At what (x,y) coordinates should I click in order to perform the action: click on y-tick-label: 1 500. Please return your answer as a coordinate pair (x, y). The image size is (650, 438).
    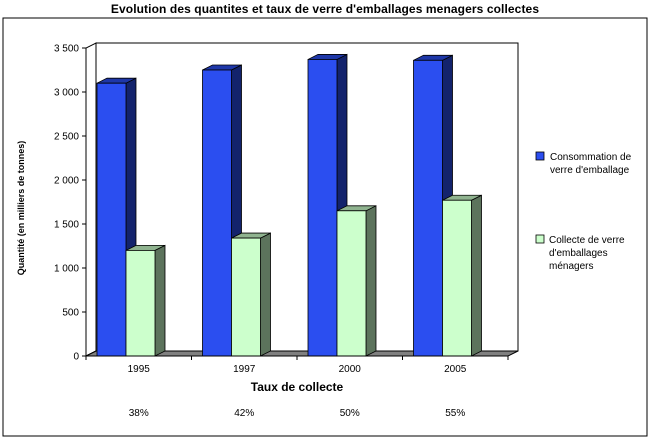
    Looking at the image, I should click on (66, 225).